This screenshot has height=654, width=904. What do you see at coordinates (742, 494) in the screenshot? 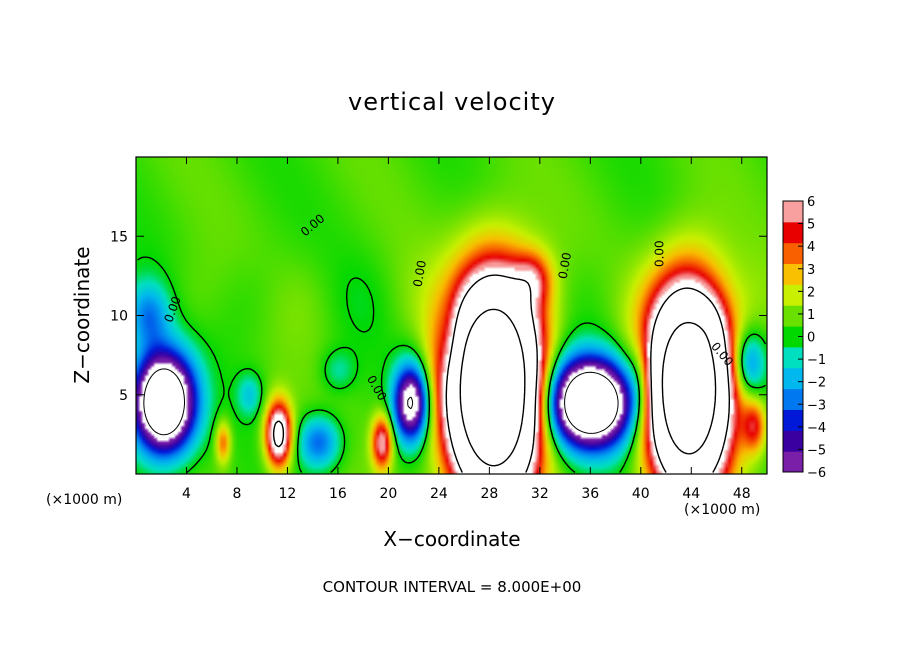
I see `x-tick-label: 48` at bounding box center [742, 494].